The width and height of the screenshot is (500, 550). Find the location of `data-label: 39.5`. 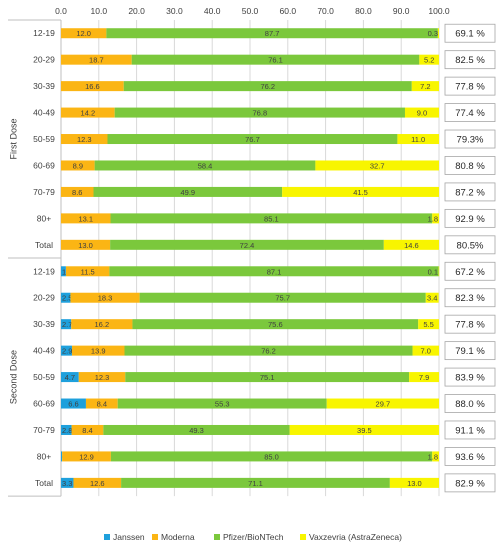

data-label: 39.5 is located at coordinates (364, 430).